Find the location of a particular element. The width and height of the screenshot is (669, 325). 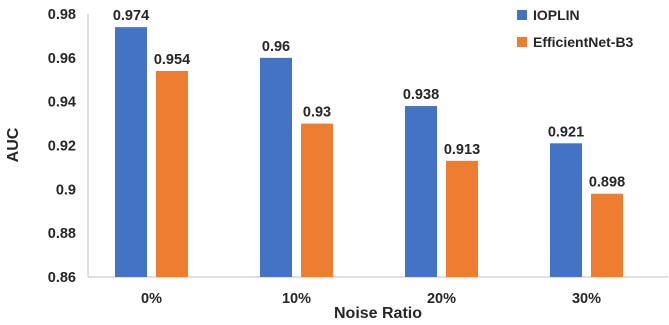

x-axis-ticks: 0% 10% 20% 30% is located at coordinates (371, 299).